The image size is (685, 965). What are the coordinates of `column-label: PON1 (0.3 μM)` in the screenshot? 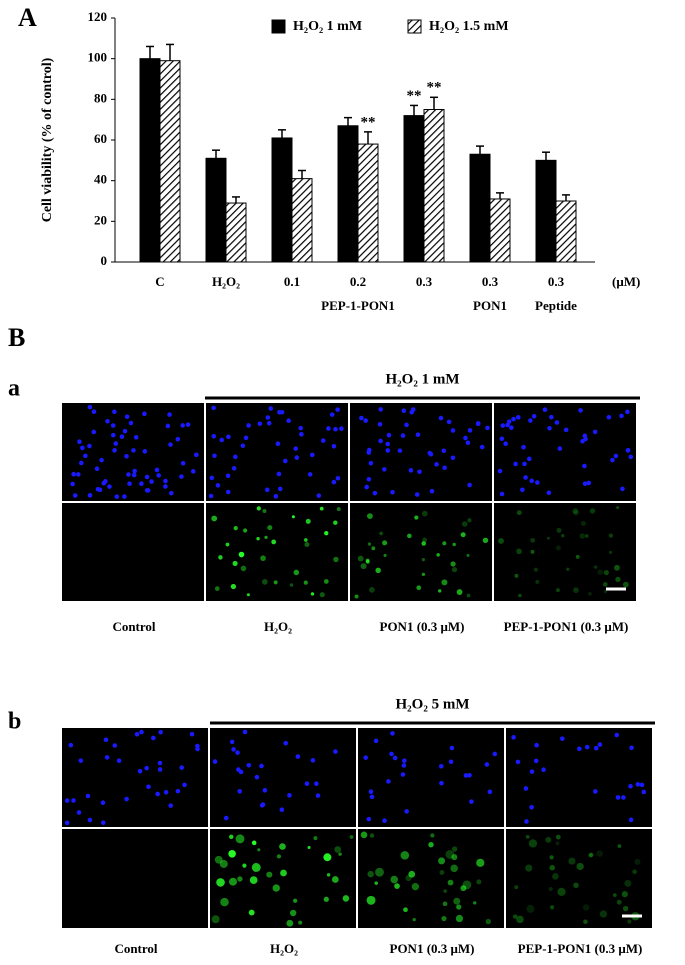 It's located at (422, 626).